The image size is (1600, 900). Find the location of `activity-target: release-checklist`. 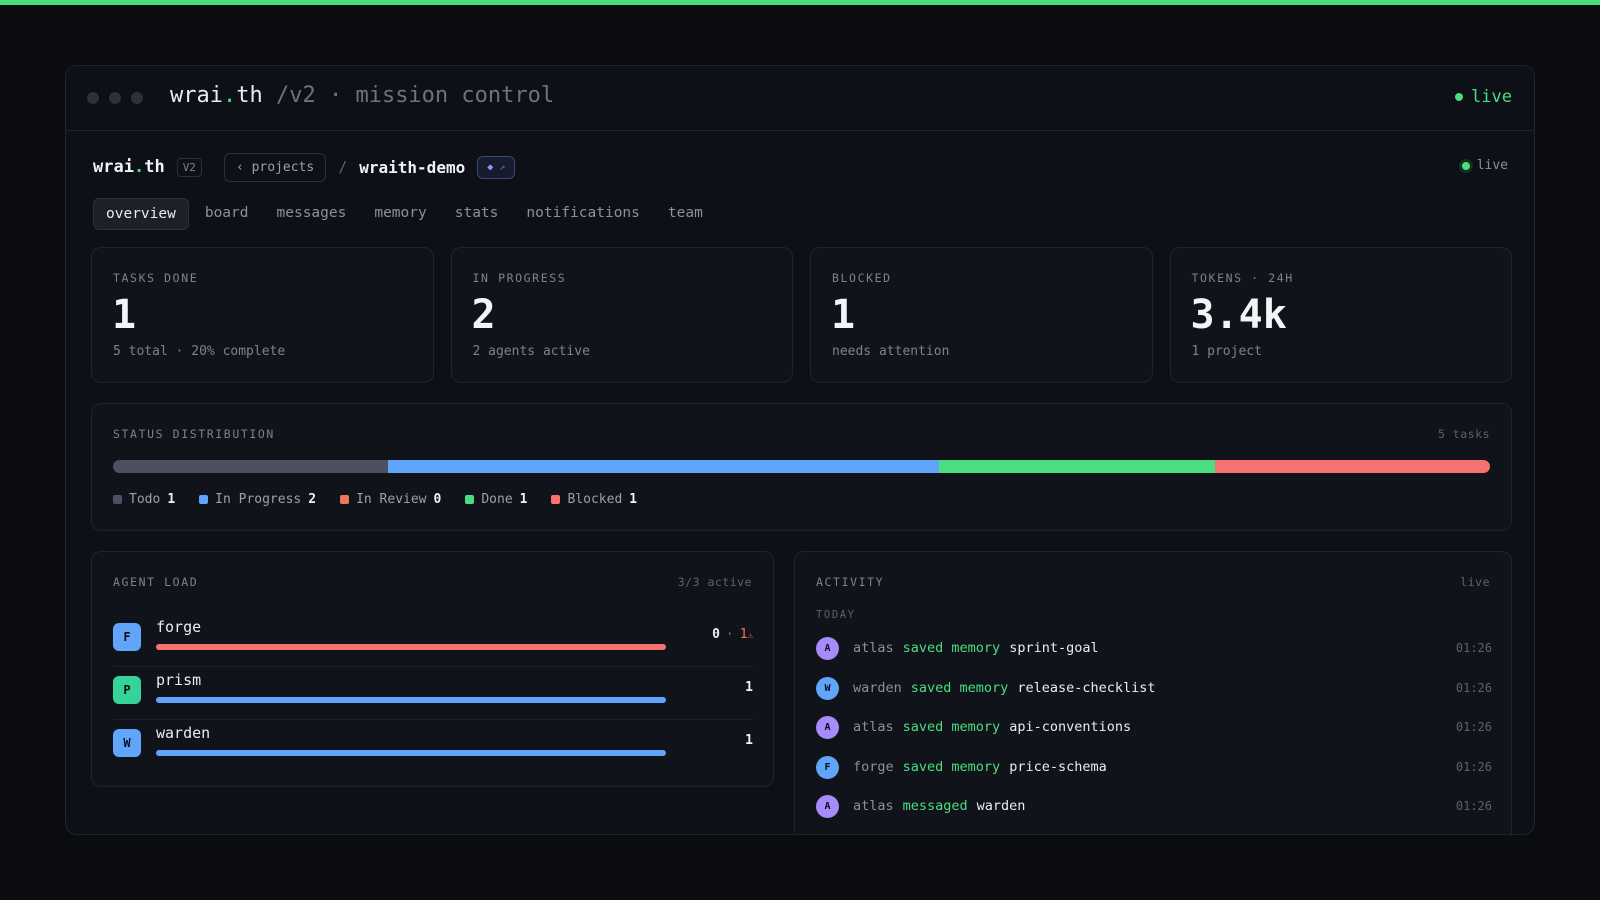

activity-target: release-checklist is located at coordinates (1086, 687).